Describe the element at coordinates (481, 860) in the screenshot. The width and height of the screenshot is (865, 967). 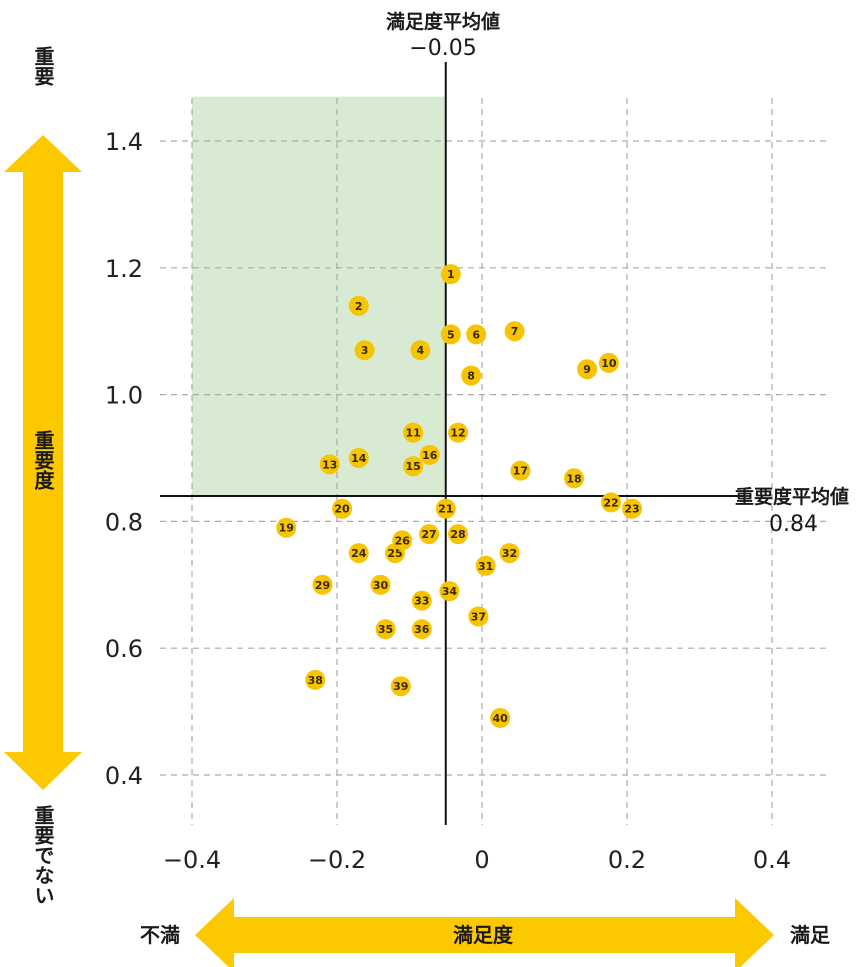
I see `x-tick-label: 0` at that location.